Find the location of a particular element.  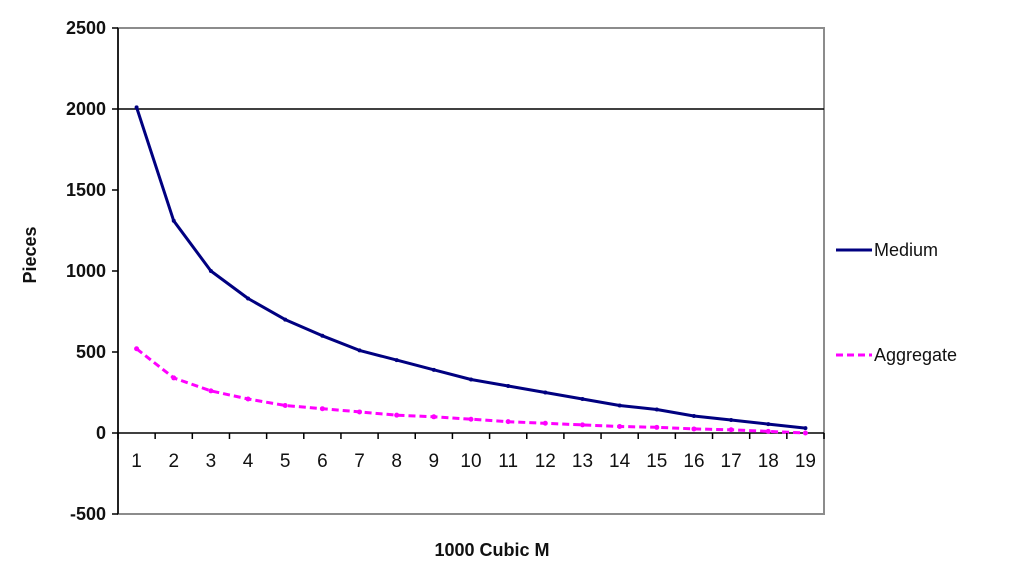

y-tick-label: 500 is located at coordinates (91, 352).